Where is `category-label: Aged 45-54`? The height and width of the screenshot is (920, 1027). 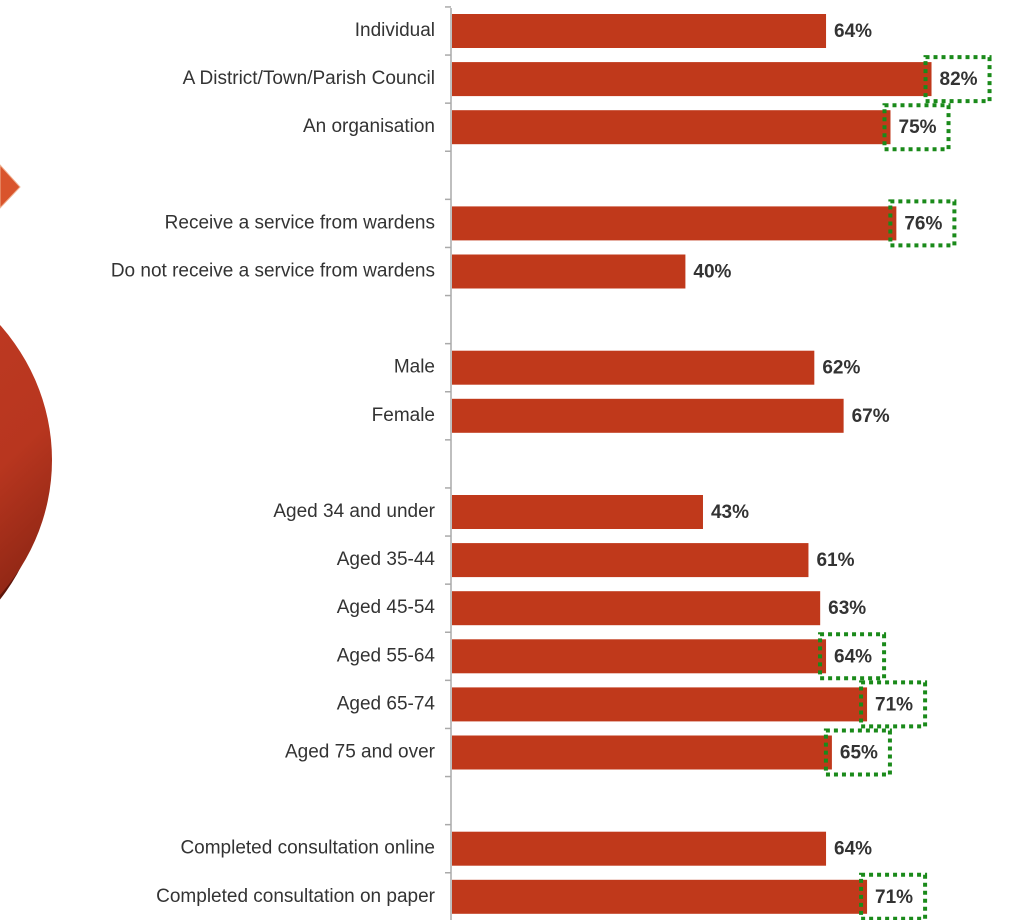
category-label: Aged 45-54 is located at coordinates (386, 607).